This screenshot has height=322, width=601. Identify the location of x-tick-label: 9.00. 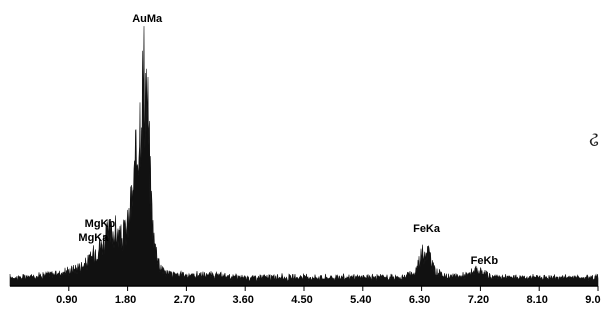
(593, 300).